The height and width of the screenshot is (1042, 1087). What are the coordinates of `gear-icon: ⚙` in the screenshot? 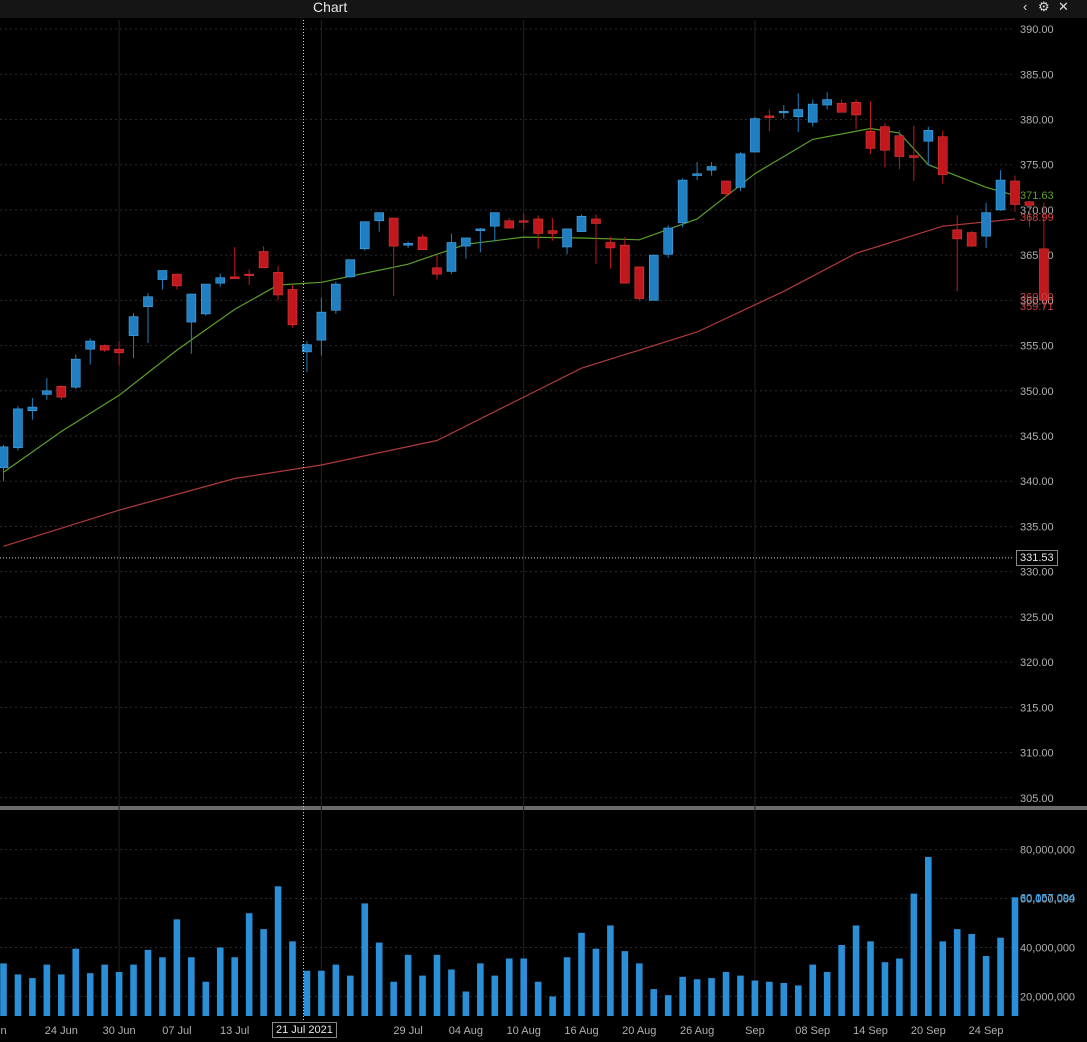 It's located at (1044, 7).